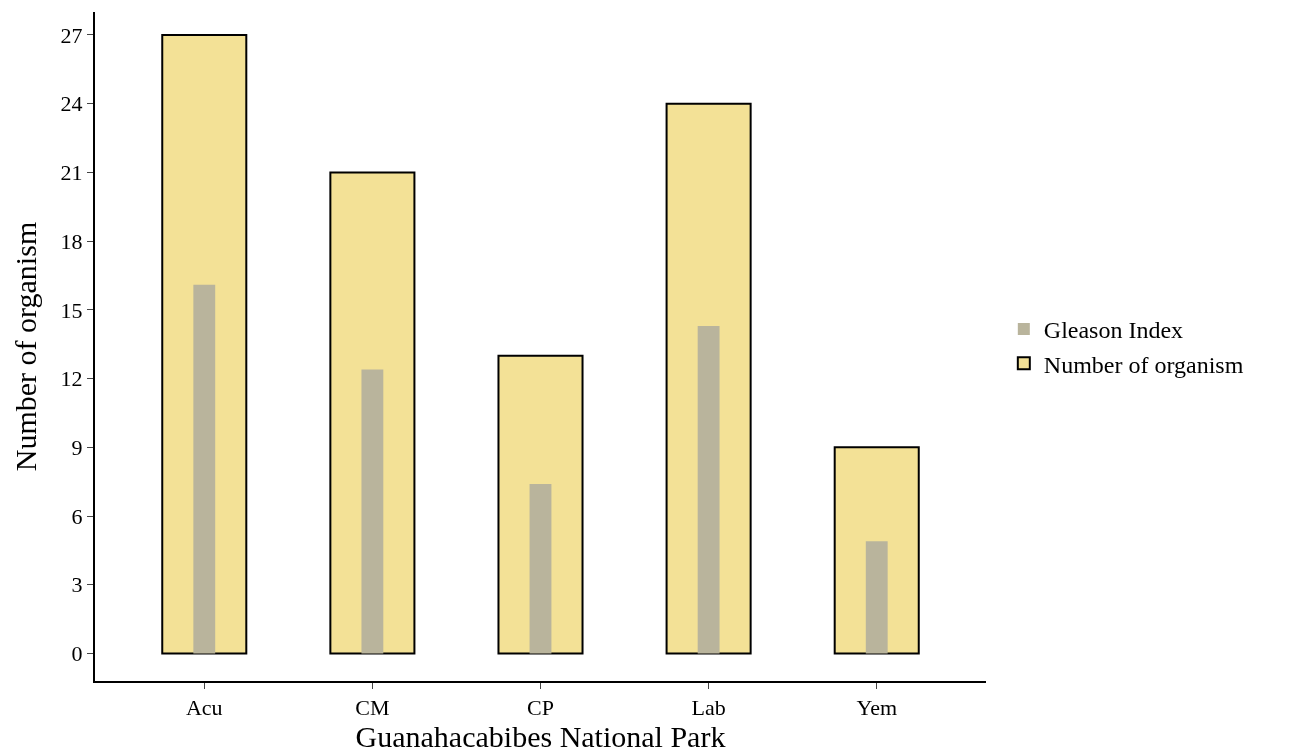 Image resolution: width=1296 pixels, height=755 pixels. What do you see at coordinates (540, 737) in the screenshot?
I see `x-axis-title: Guanahacabibes National Park` at bounding box center [540, 737].